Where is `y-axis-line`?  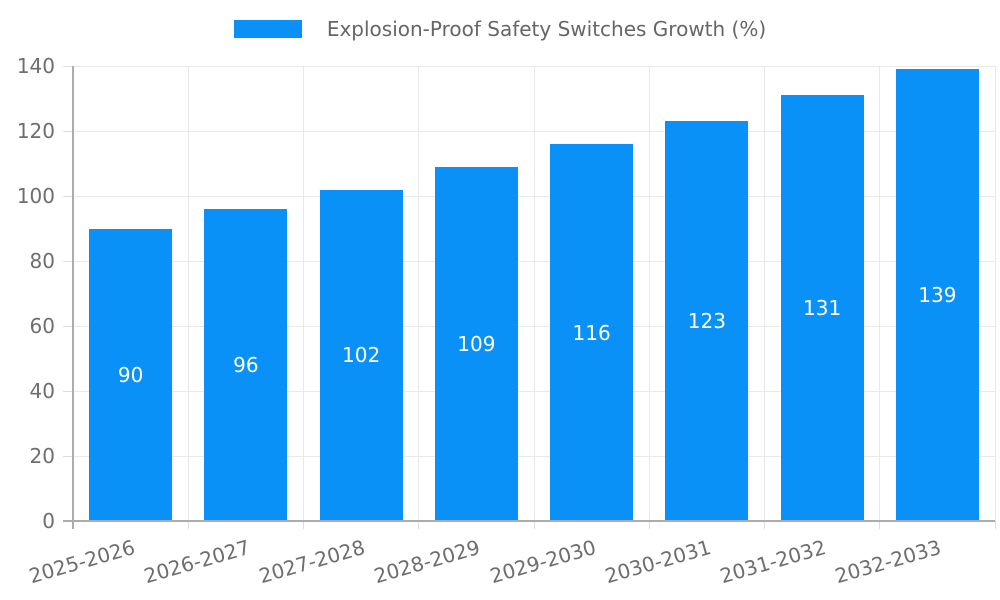
y-axis-line is located at coordinates (73, 297).